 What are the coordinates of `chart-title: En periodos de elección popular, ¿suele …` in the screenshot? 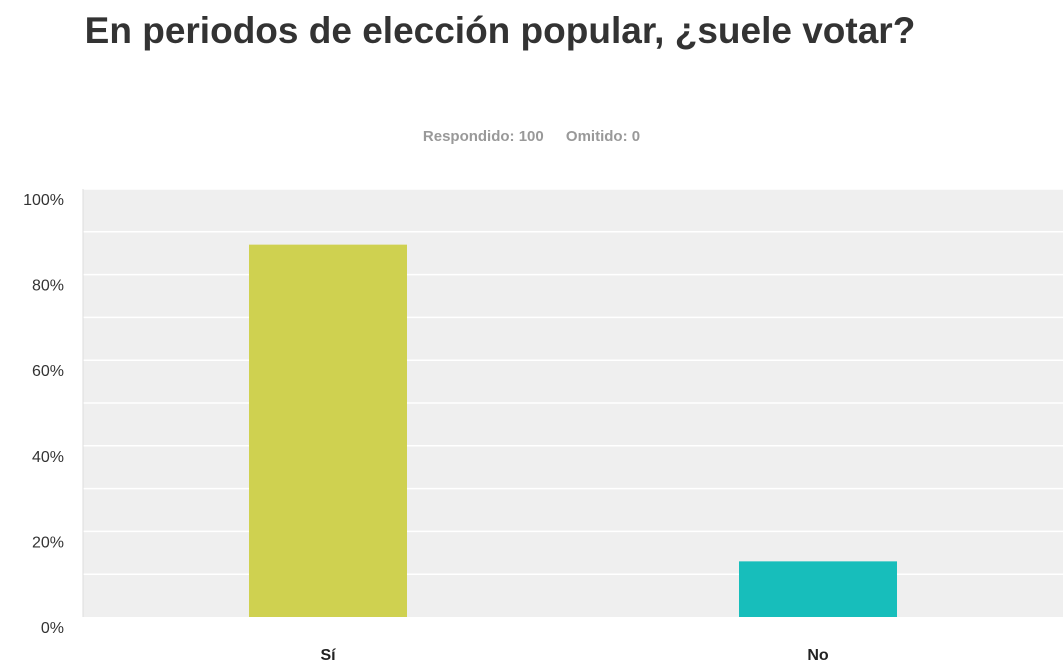 It's located at (500, 30).